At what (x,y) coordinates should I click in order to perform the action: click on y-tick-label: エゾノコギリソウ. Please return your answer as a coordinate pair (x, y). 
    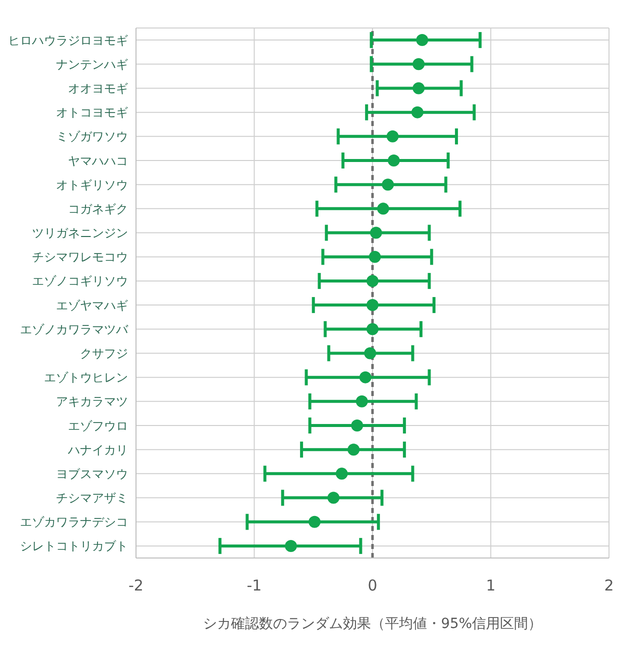
    Looking at the image, I should click on (80, 281).